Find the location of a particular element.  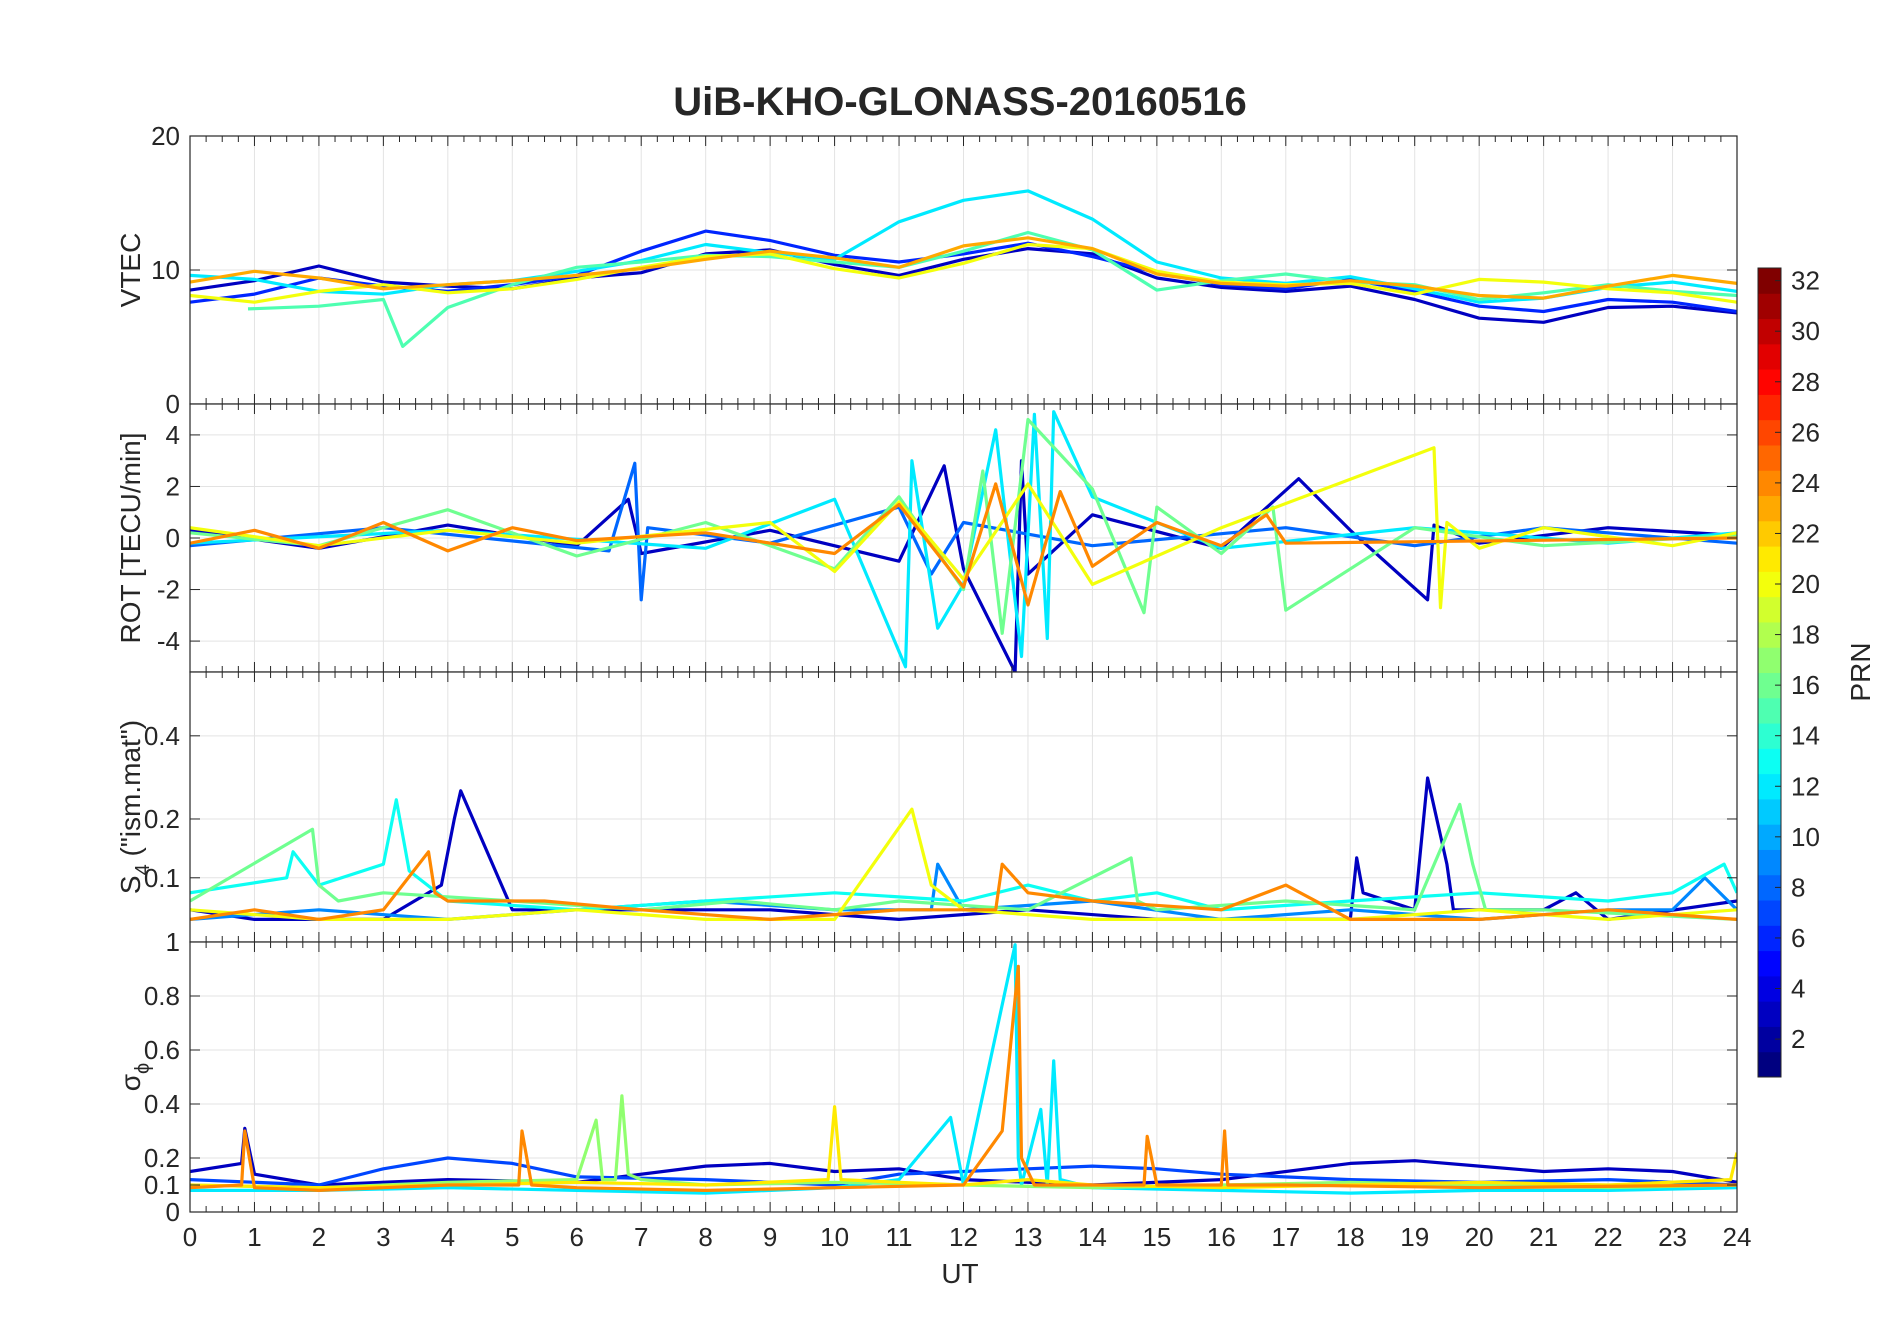

y-tick-label: 0.6 is located at coordinates (162, 1050).